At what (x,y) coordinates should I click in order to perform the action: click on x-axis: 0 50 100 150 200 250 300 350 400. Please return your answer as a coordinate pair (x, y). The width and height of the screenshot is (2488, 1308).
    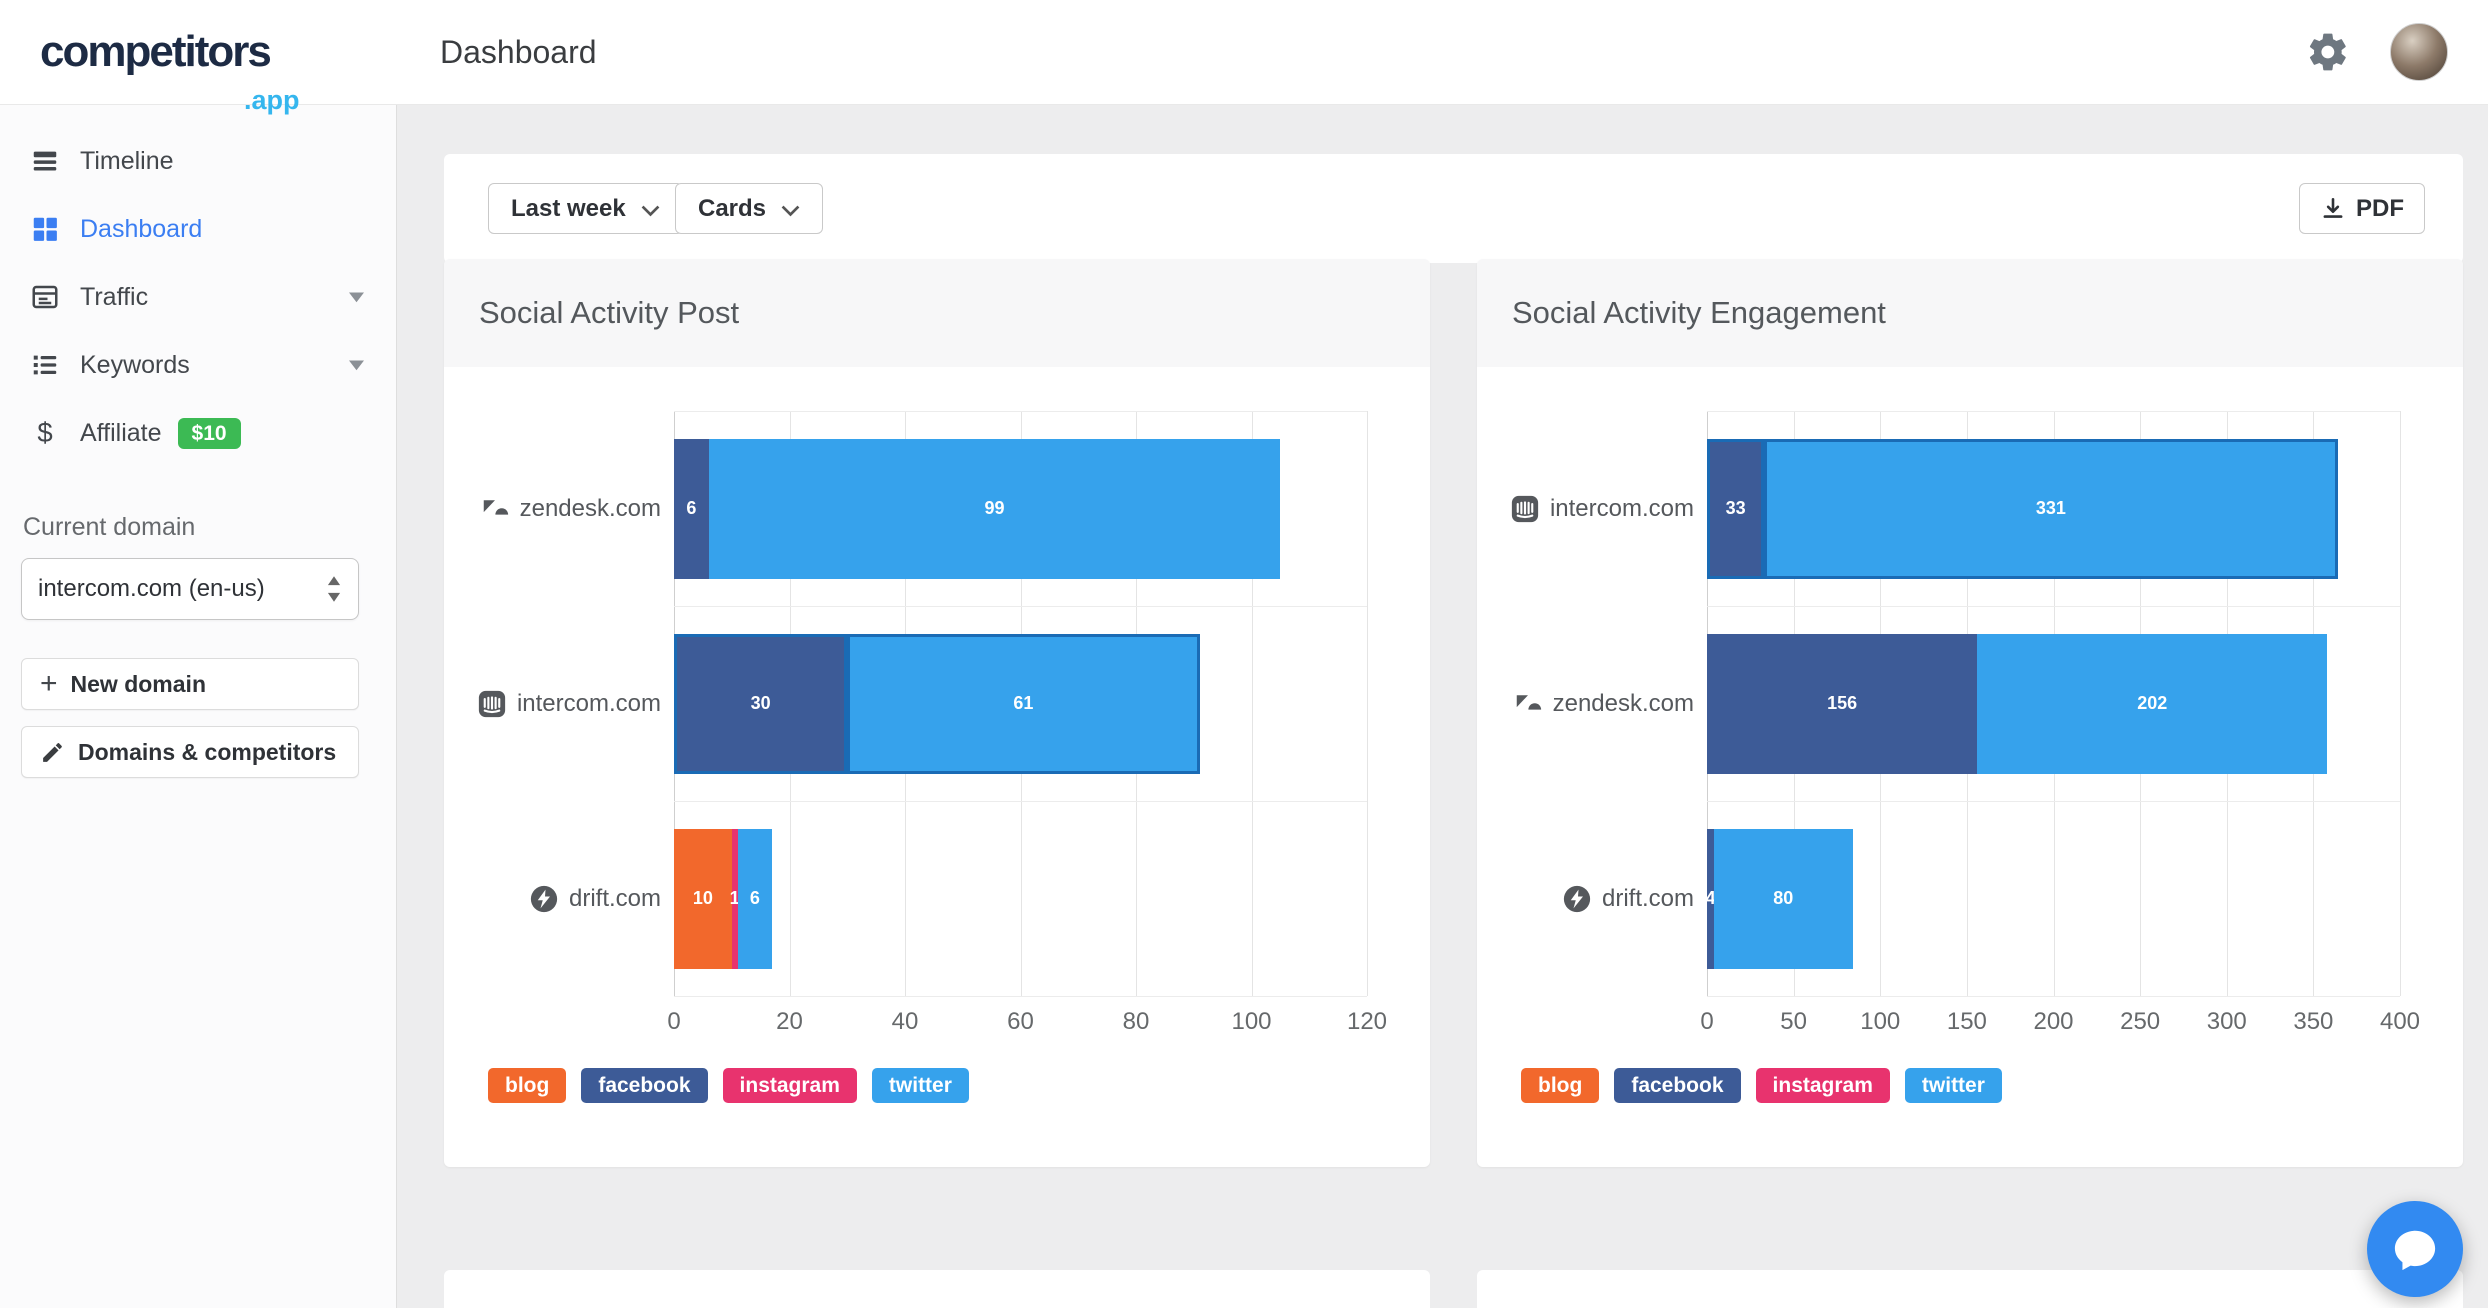
    Looking at the image, I should click on (2060, 1019).